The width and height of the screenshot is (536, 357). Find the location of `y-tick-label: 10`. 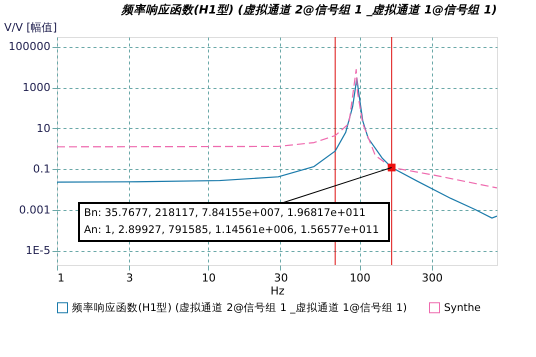

y-tick-label: 10 is located at coordinates (43, 128).